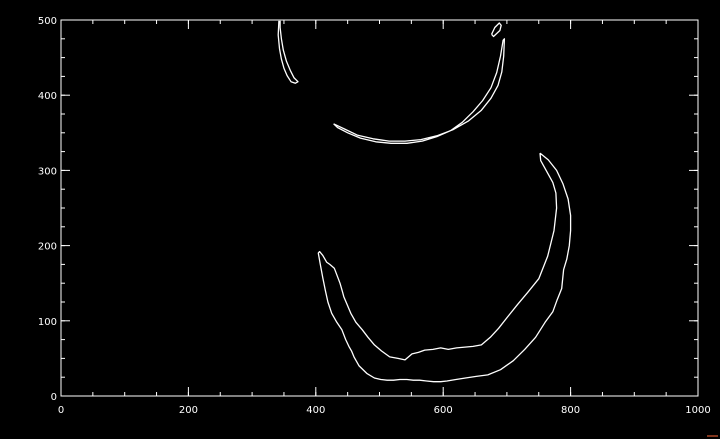 This screenshot has height=439, width=720. What do you see at coordinates (47, 171) in the screenshot?
I see `y-tick-label: 300` at bounding box center [47, 171].